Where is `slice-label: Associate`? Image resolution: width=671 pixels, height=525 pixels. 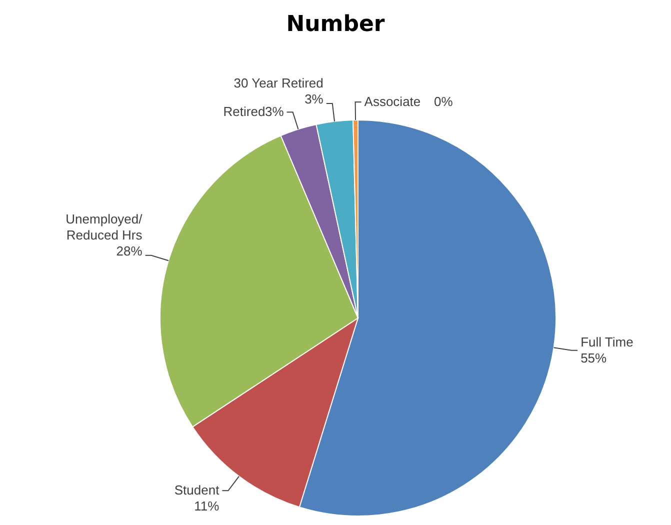 slice-label: Associate is located at coordinates (392, 102).